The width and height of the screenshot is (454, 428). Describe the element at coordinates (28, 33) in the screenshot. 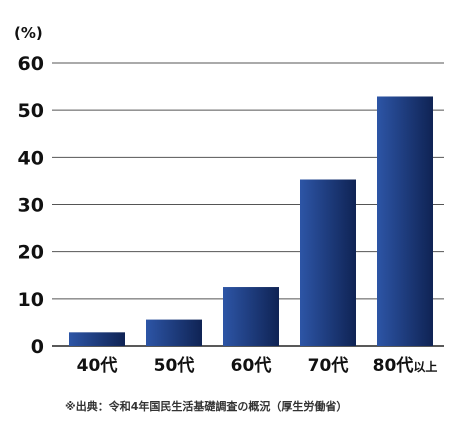

I see `y-axis-unit-label: (%)` at that location.